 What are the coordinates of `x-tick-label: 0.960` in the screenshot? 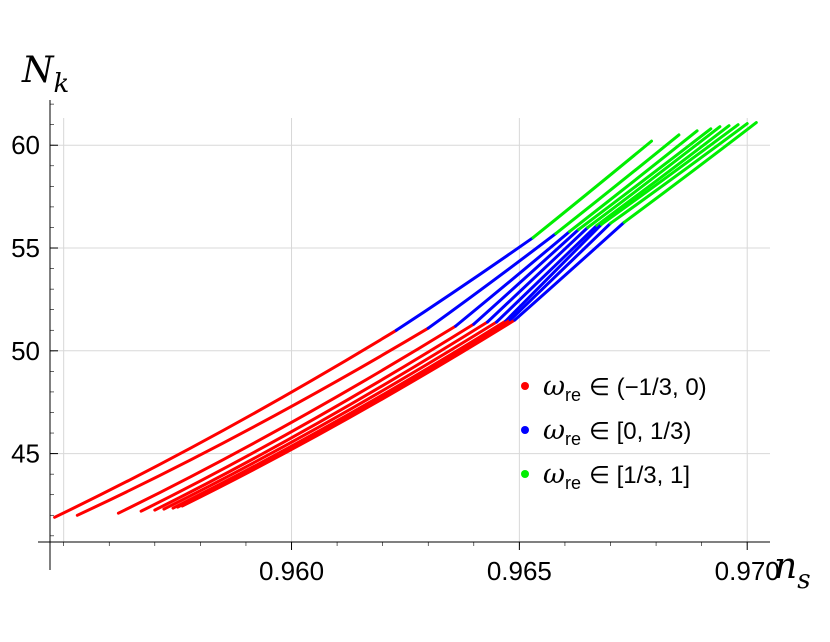 It's located at (291, 571).